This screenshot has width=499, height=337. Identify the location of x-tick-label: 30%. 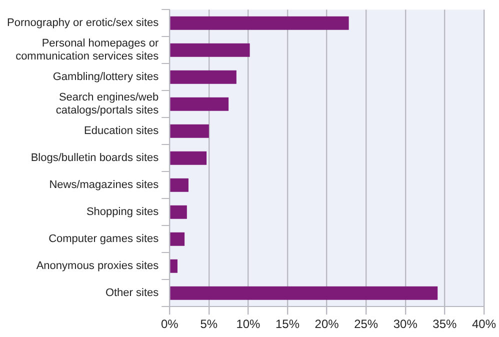
(405, 324).